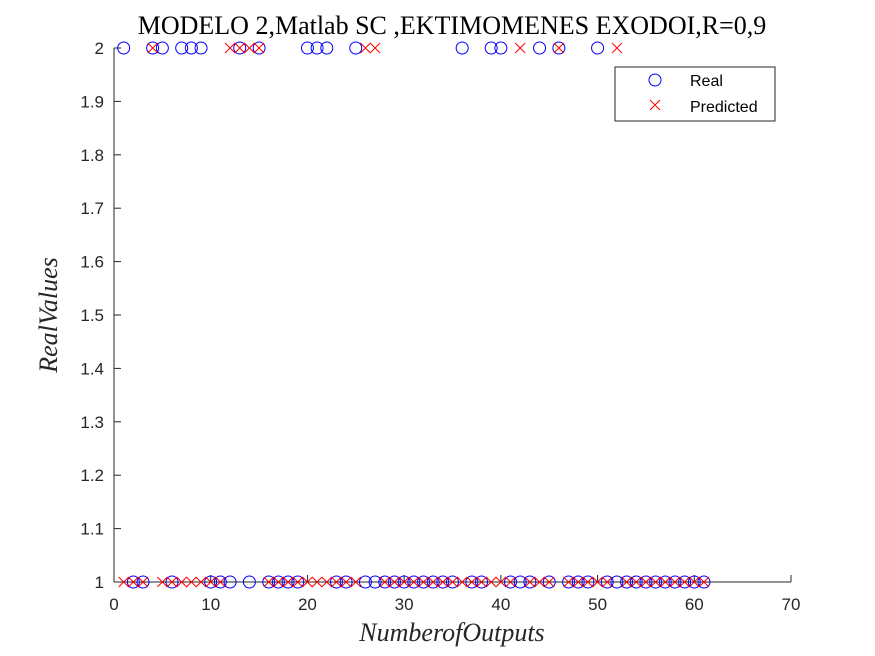  Describe the element at coordinates (92, 529) in the screenshot. I see `y-tick-label: 1.1` at that location.